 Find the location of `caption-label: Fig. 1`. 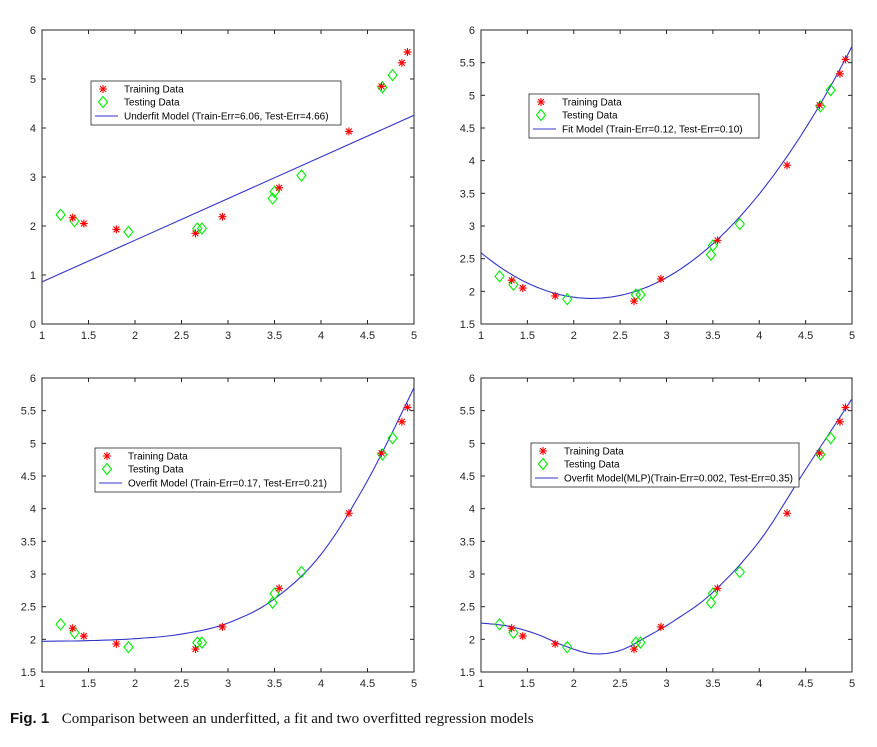

caption-label: Fig. 1 is located at coordinates (30, 718).